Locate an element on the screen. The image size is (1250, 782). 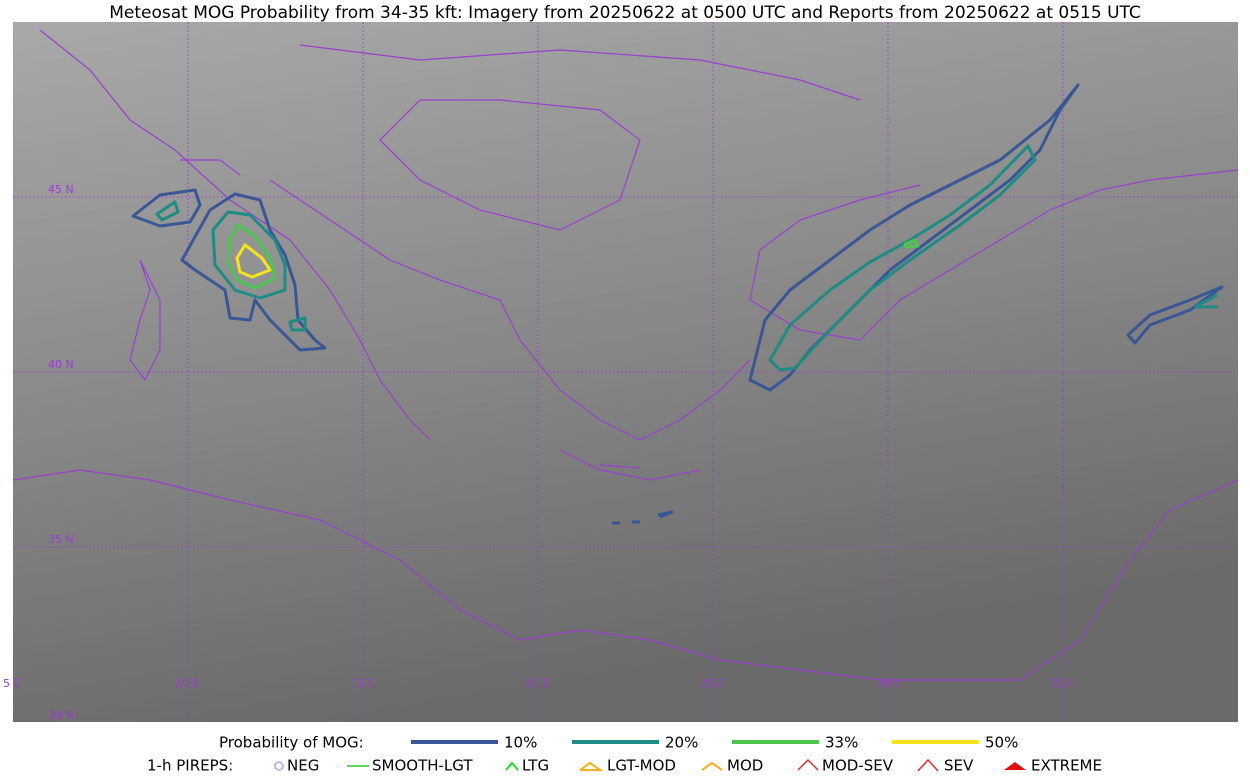
legend-label: MOD is located at coordinates (745, 766).